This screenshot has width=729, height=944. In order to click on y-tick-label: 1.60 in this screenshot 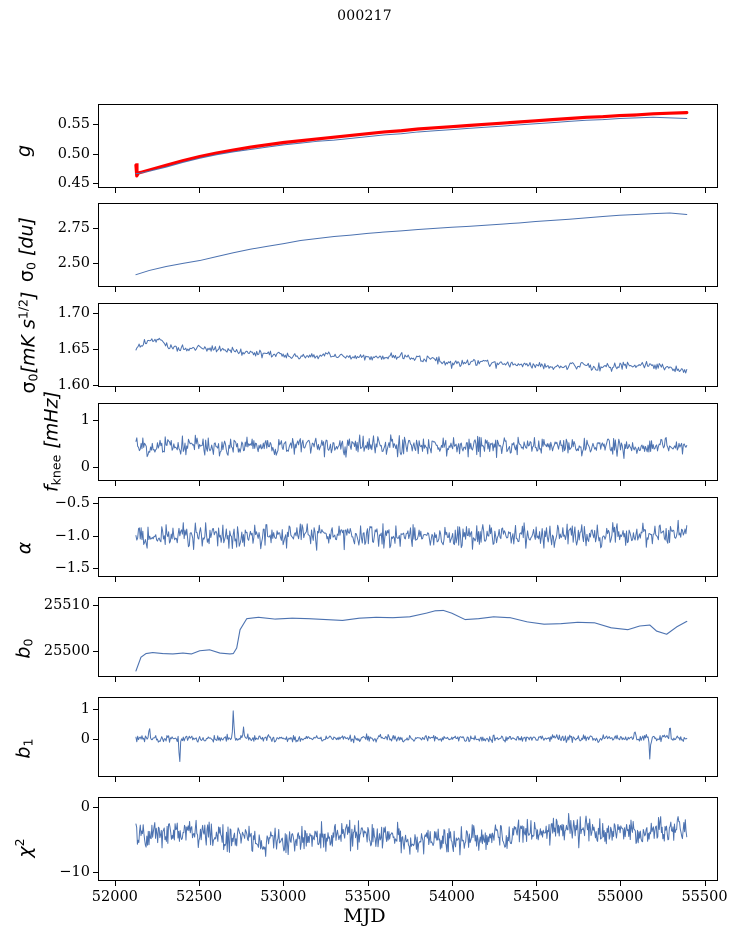, I will do `click(73, 384)`.